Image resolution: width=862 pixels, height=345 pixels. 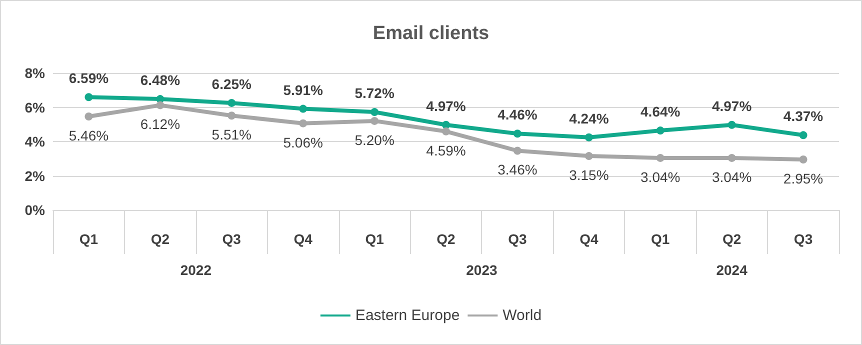 What do you see at coordinates (732, 270) in the screenshot?
I see `text: 2024` at bounding box center [732, 270].